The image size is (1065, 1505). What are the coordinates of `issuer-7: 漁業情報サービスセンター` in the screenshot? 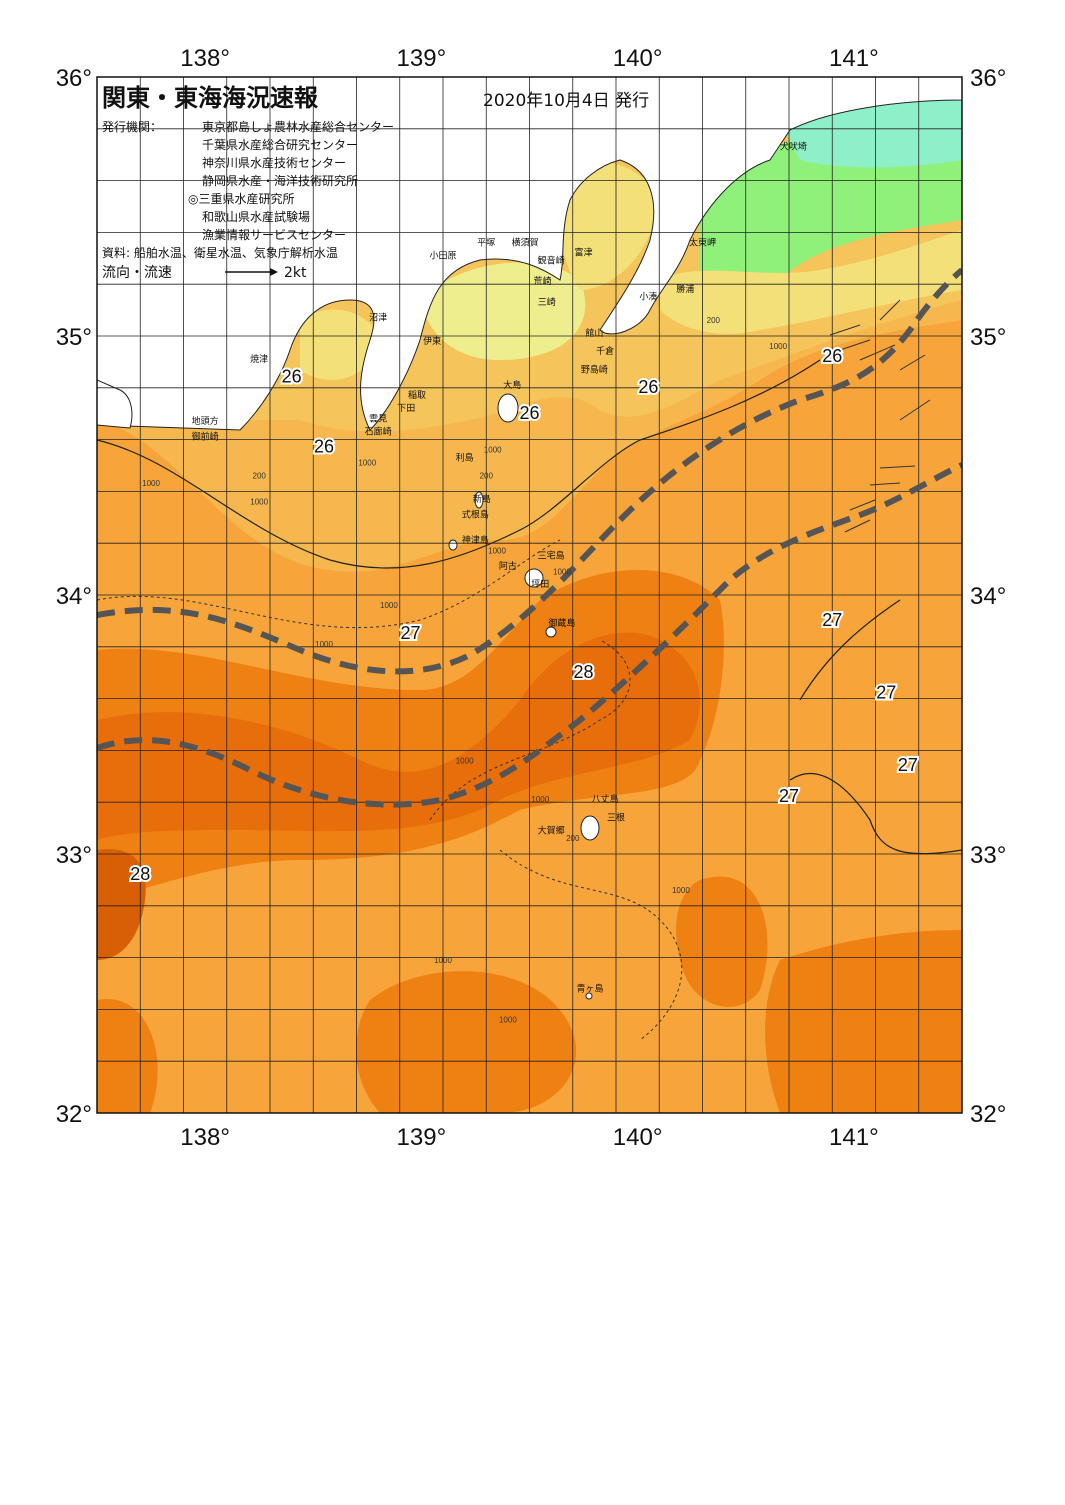 It's located at (274, 235).